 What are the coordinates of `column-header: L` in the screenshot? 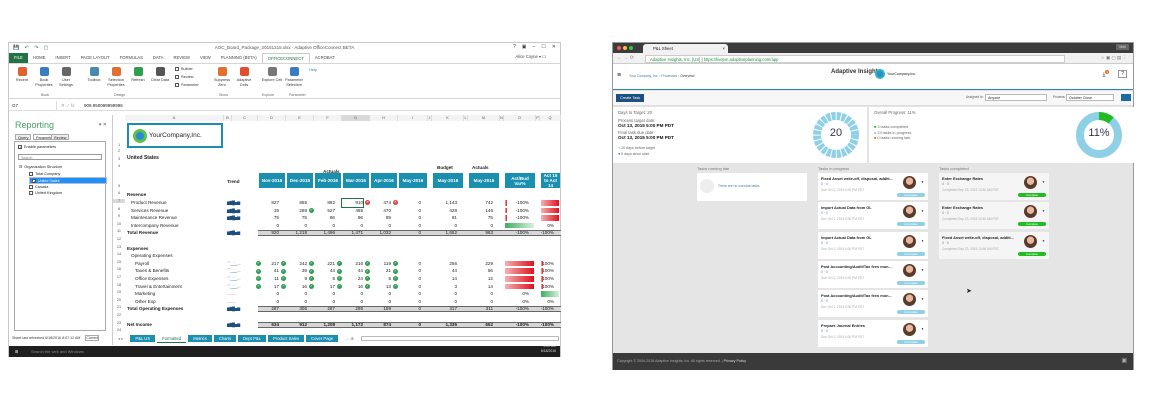 It's located at (466, 118).